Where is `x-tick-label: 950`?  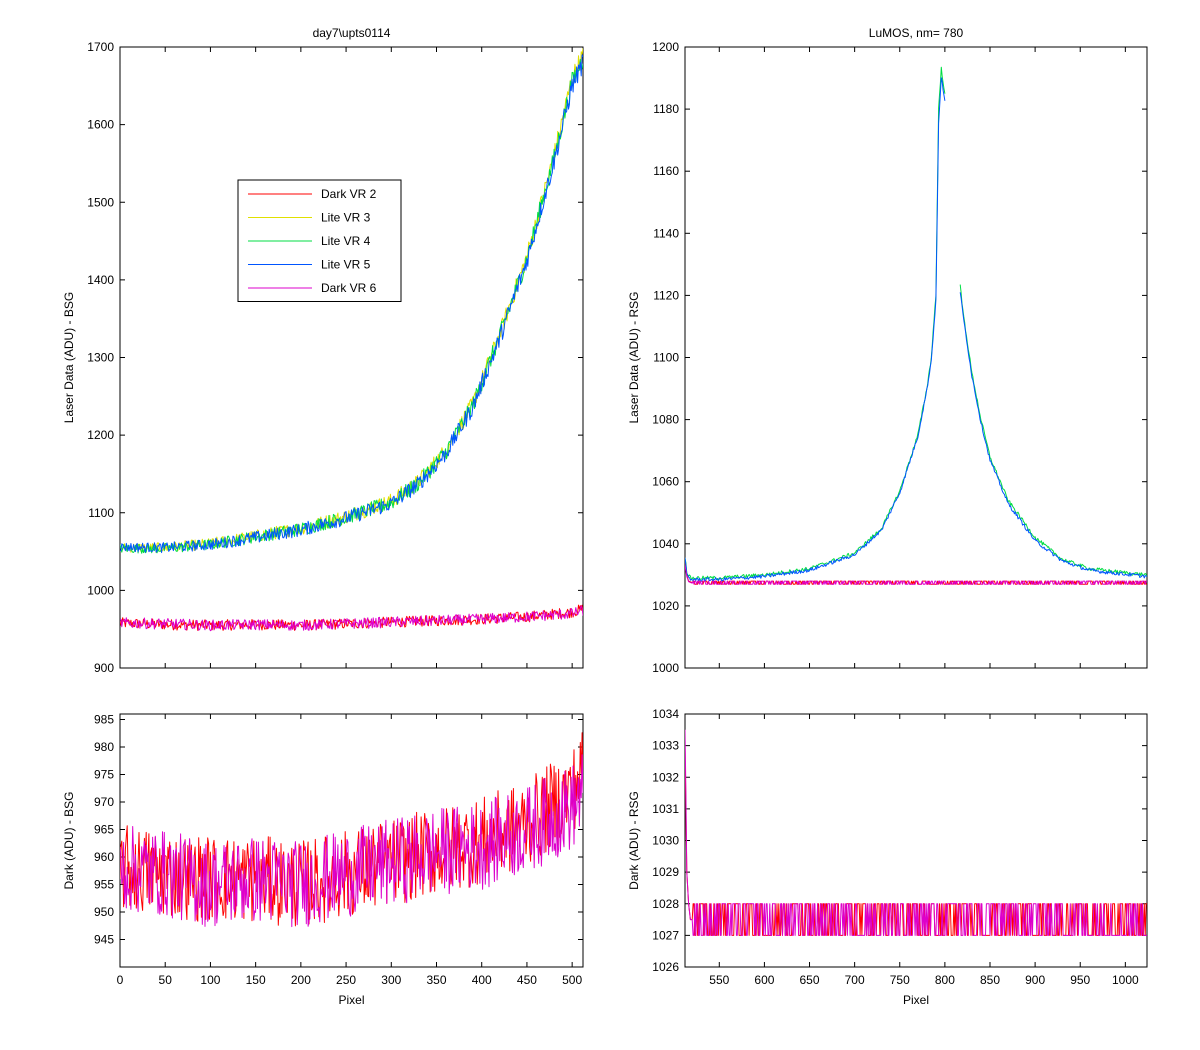
x-tick-label: 950 is located at coordinates (1080, 980).